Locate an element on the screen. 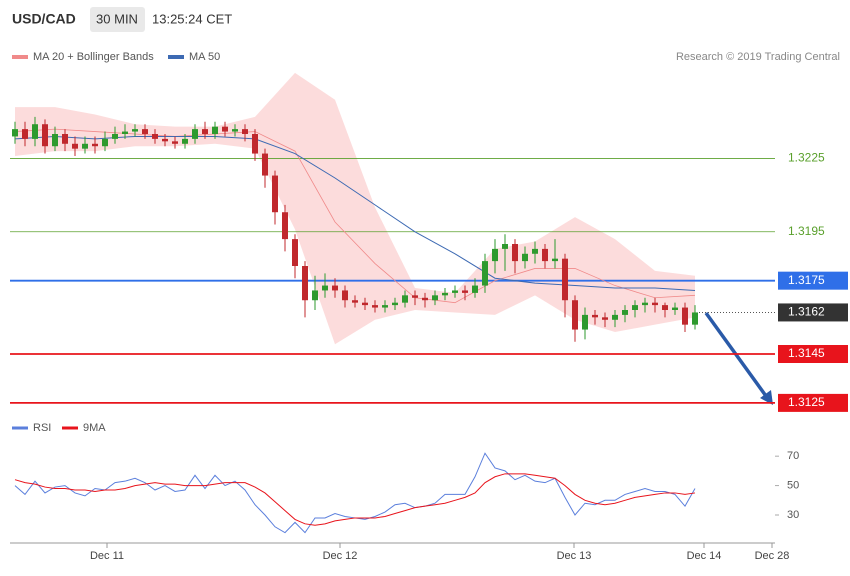 The width and height of the screenshot is (850, 576). time: 13:25:24 CET is located at coordinates (192, 18).